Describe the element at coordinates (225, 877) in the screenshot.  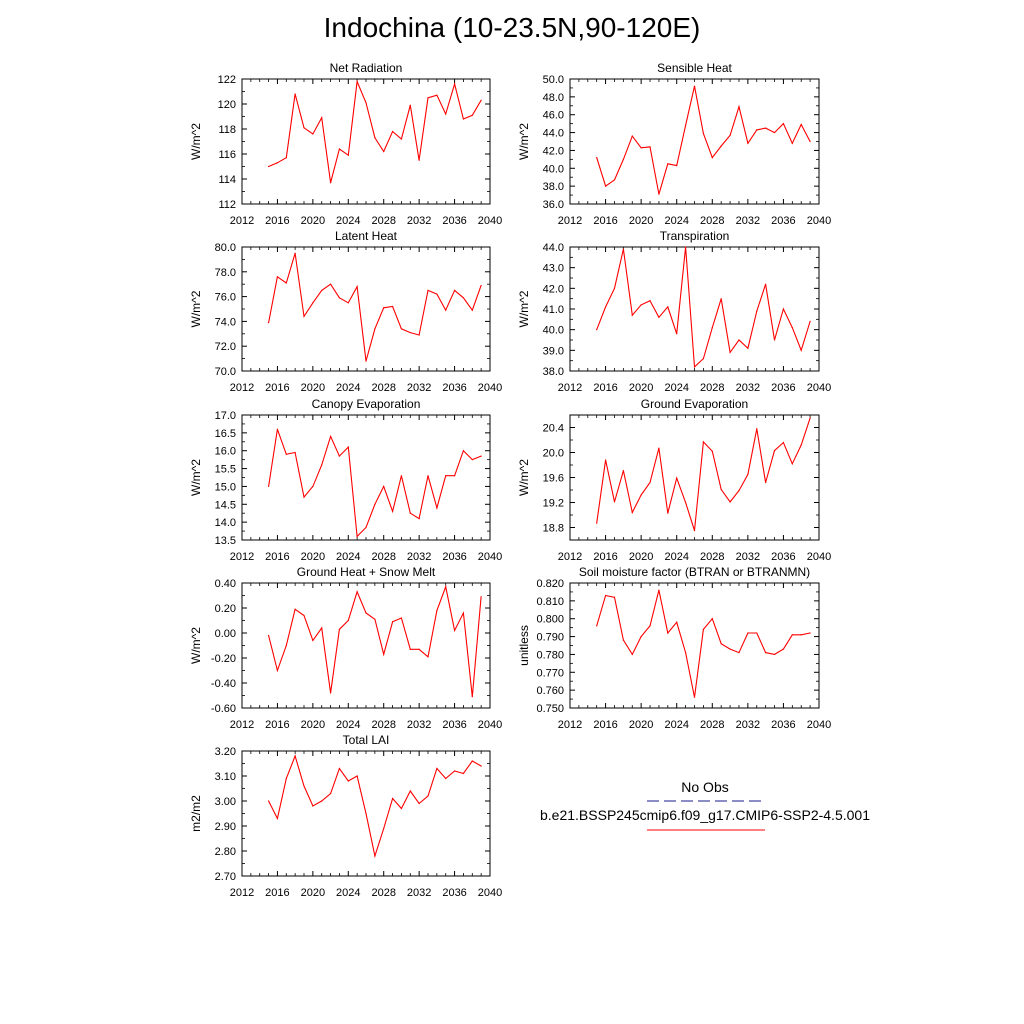
I see `y-tick-label: 2.70` at that location.